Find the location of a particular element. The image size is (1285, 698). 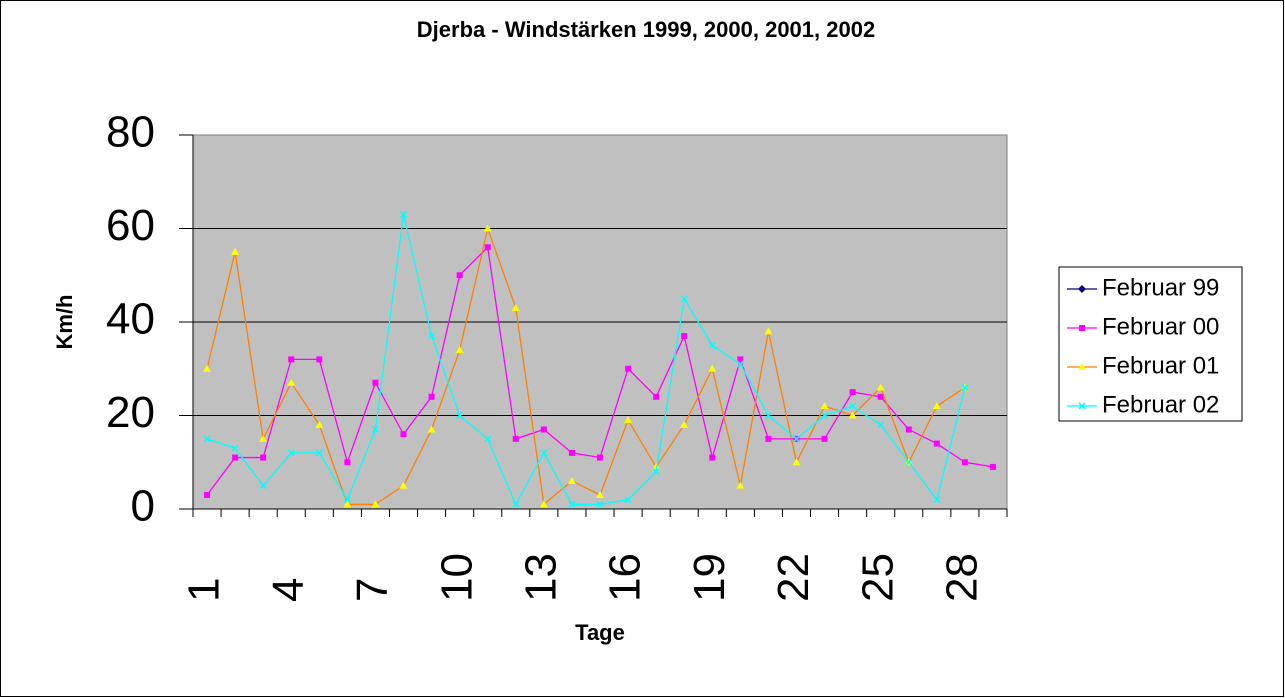

y-tick-label: 0 is located at coordinates (143, 506).